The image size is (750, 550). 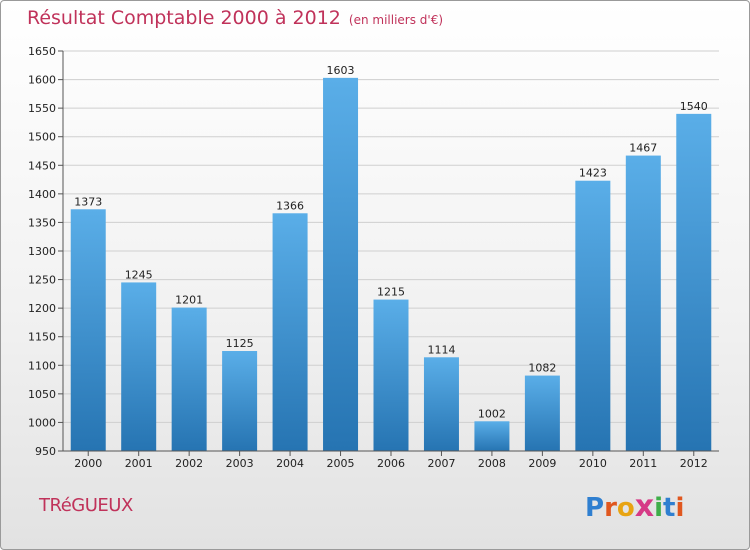 What do you see at coordinates (341, 70) in the screenshot?
I see `bar-value-label: 1603` at bounding box center [341, 70].